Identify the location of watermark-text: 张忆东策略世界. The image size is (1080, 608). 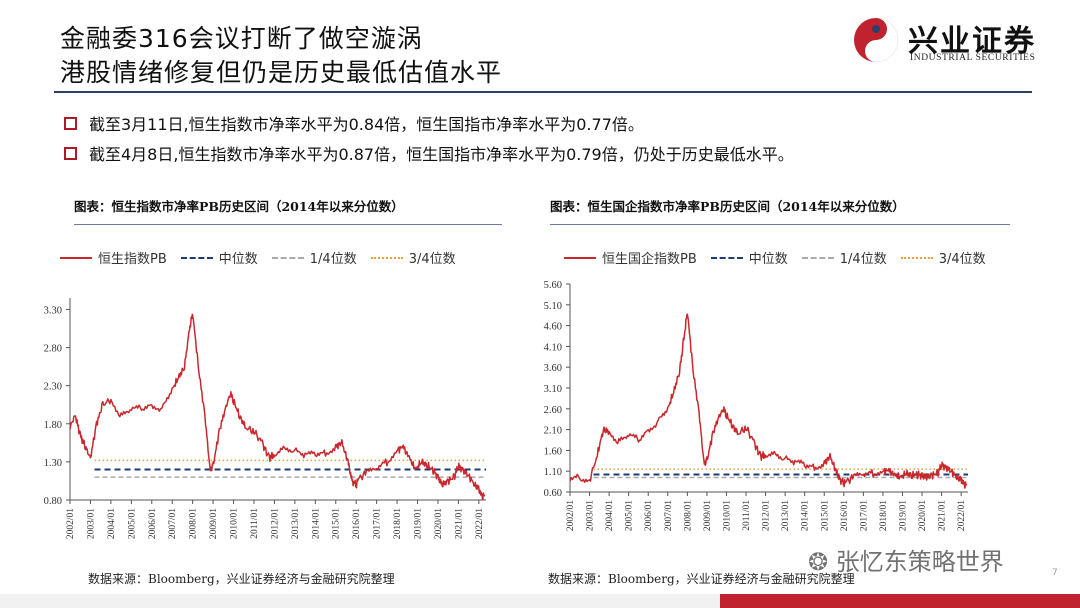
(919, 562).